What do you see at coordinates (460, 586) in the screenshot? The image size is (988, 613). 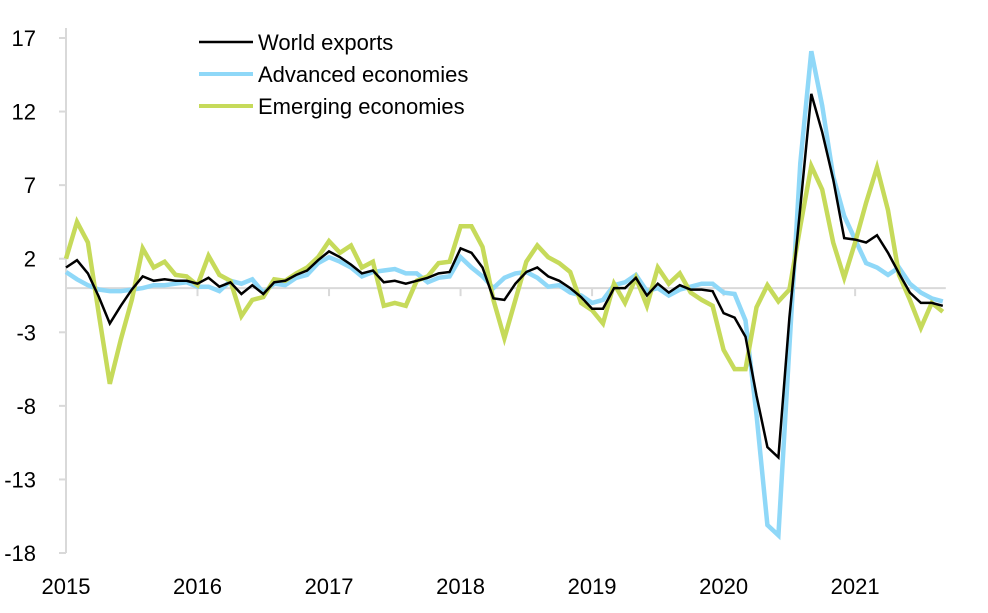 I see `x-tick-label: 2018` at bounding box center [460, 586].